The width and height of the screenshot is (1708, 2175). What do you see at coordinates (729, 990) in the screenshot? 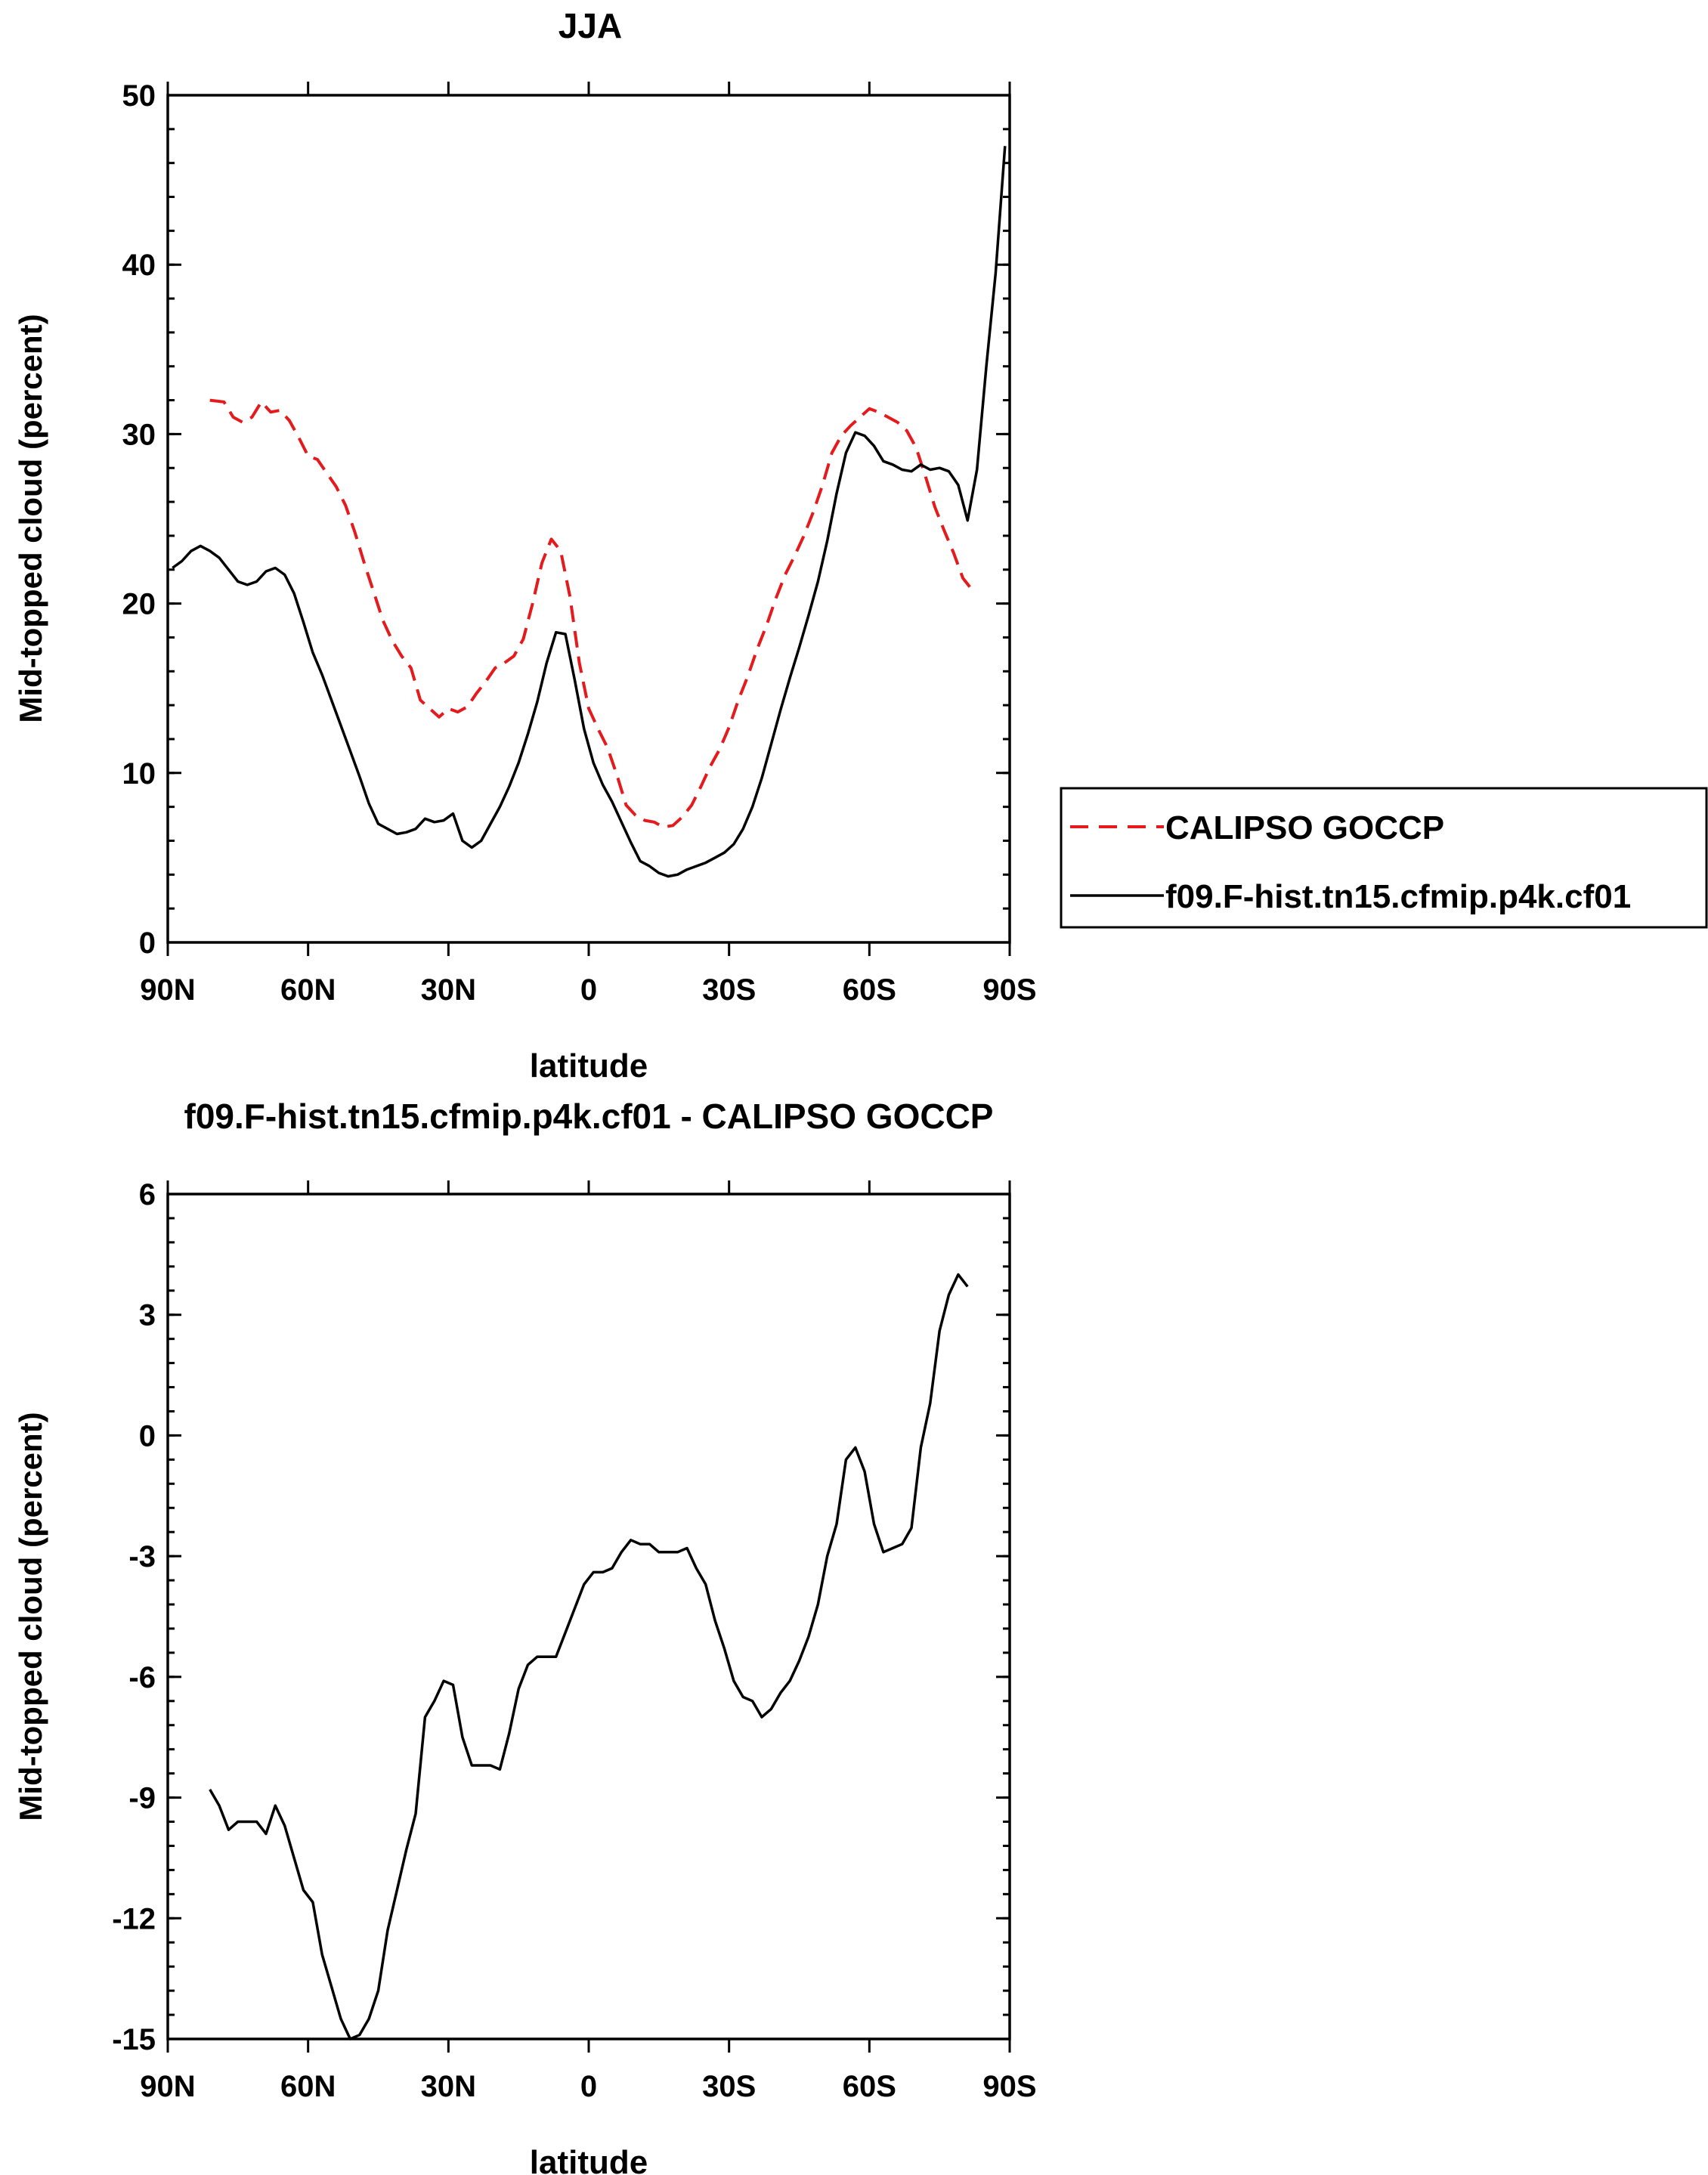
I see `top-chart-x-tick-label: 30S` at bounding box center [729, 990].